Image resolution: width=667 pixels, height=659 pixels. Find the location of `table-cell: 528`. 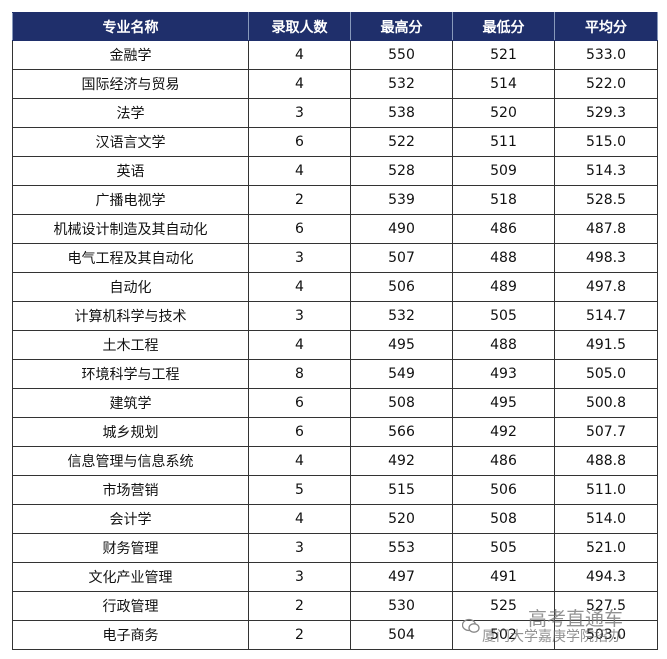

table-cell: 528 is located at coordinates (401, 171).